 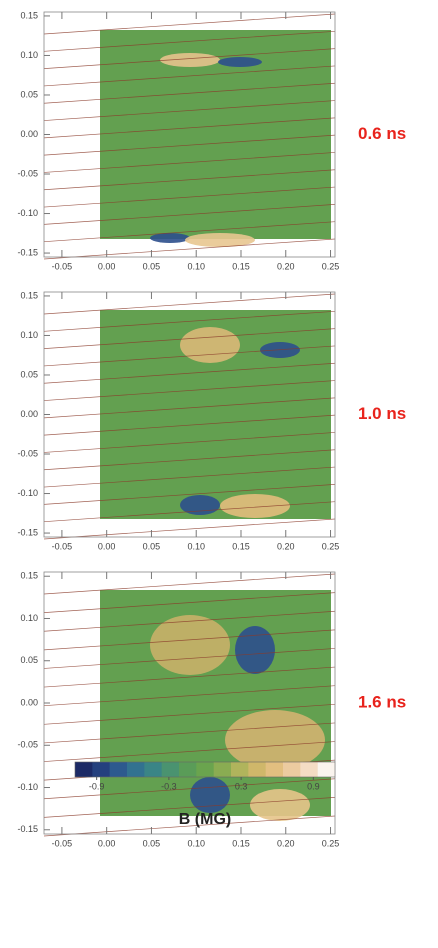 I want to click on heatmap-image, so click(x=215, y=134).